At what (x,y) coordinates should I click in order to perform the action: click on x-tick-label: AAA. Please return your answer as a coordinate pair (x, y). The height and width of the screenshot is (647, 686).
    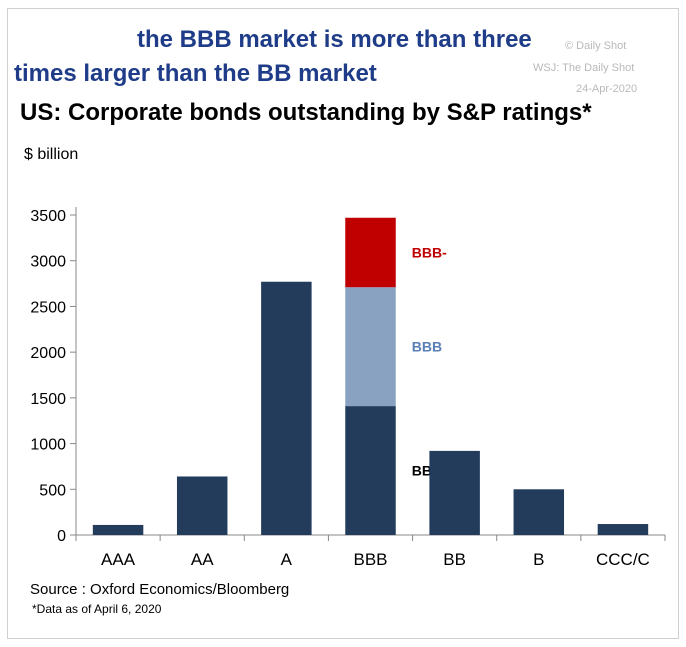
    Looking at the image, I should click on (118, 559).